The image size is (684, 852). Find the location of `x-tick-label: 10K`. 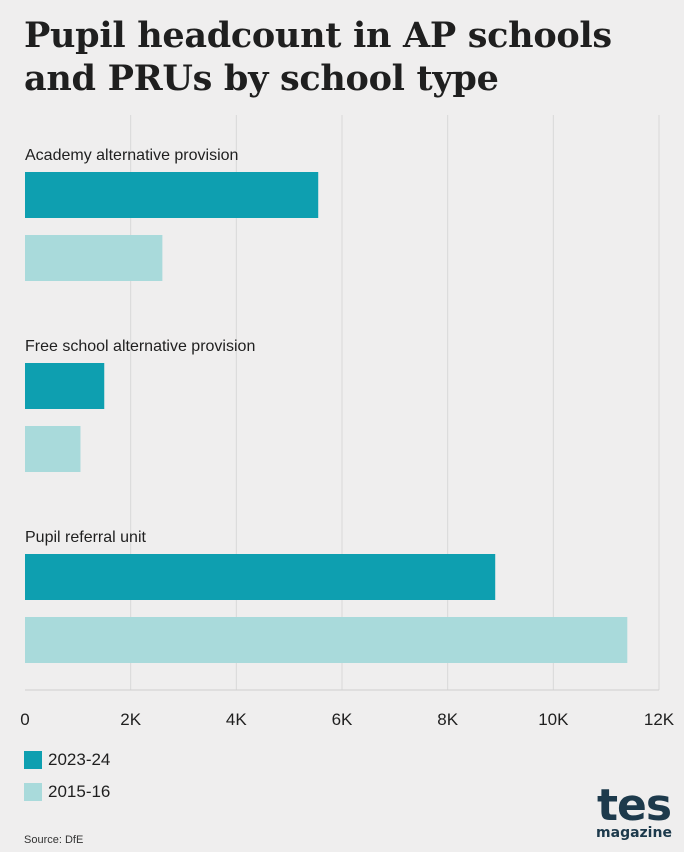

x-tick-label: 10K is located at coordinates (553, 719).